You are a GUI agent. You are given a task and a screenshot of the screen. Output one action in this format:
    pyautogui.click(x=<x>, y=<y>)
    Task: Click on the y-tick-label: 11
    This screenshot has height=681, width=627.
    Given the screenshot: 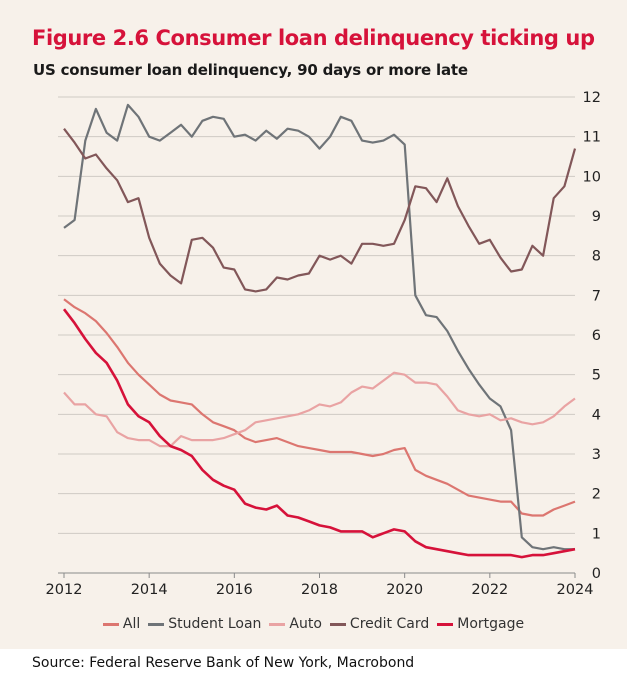 What is the action you would take?
    pyautogui.click(x=592, y=138)
    